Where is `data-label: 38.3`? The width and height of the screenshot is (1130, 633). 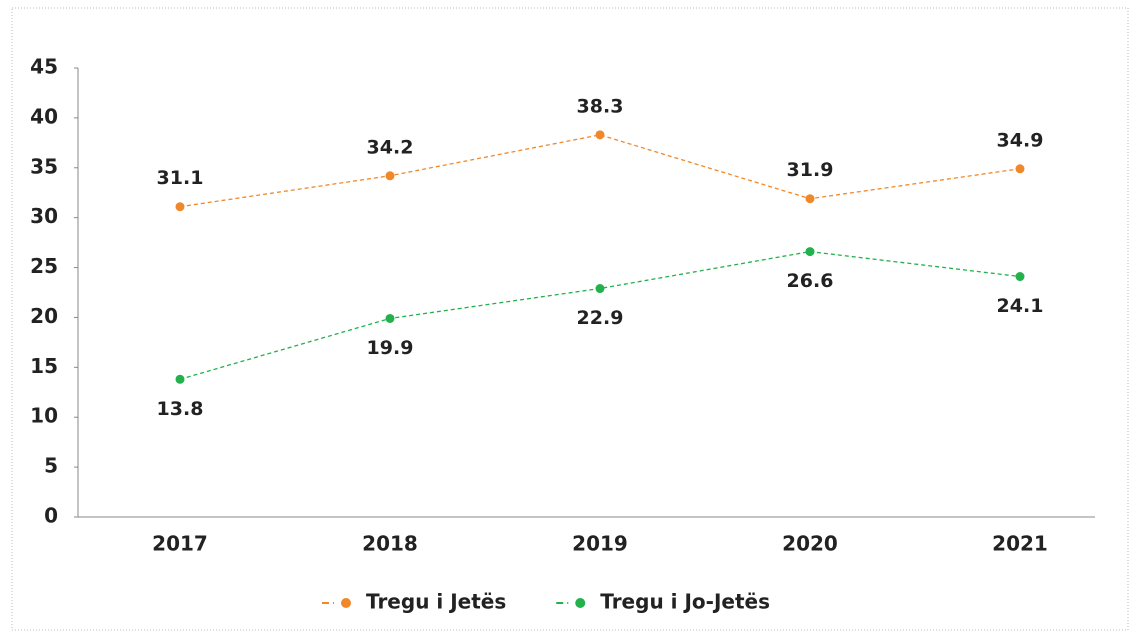 data-label: 38.3 is located at coordinates (600, 106).